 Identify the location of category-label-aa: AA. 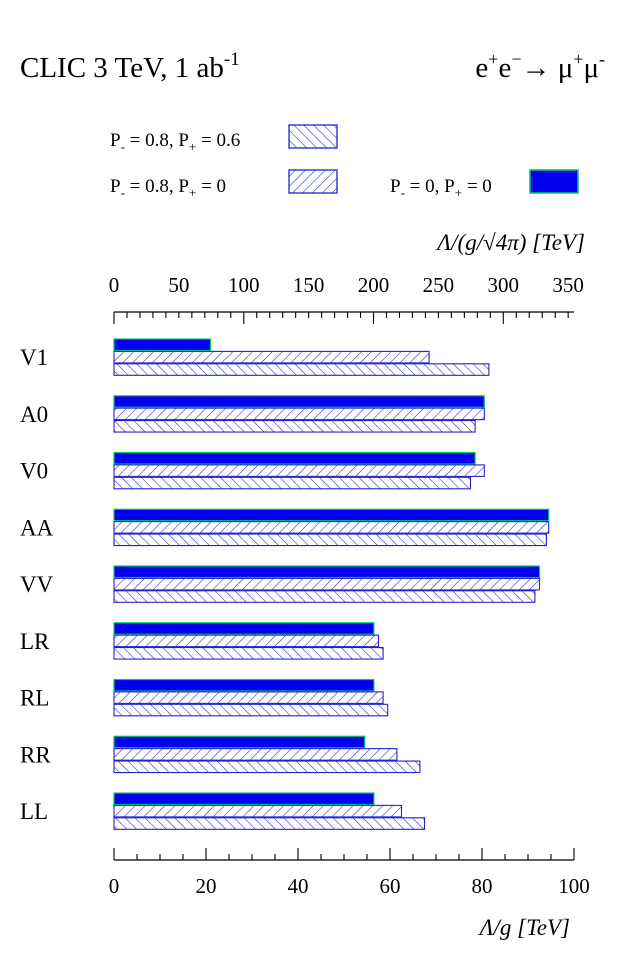
(37, 527).